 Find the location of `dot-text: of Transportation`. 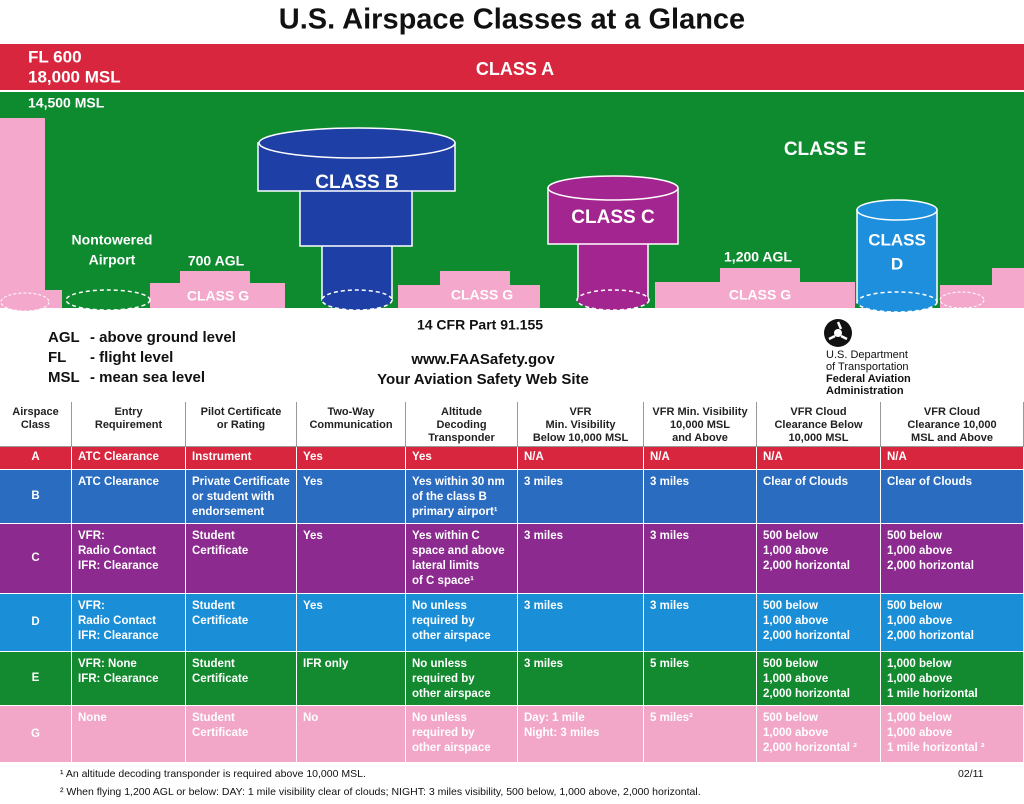

dot-text: of Transportation is located at coordinates (867, 367).